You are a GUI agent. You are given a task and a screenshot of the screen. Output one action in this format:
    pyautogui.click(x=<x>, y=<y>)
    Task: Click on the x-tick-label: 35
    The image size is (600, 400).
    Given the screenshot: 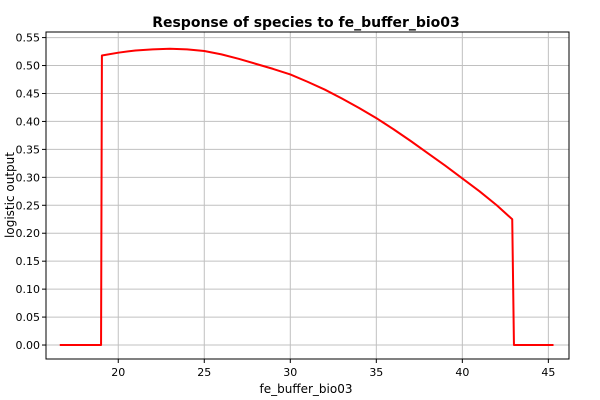 What is the action you would take?
    pyautogui.click(x=376, y=372)
    